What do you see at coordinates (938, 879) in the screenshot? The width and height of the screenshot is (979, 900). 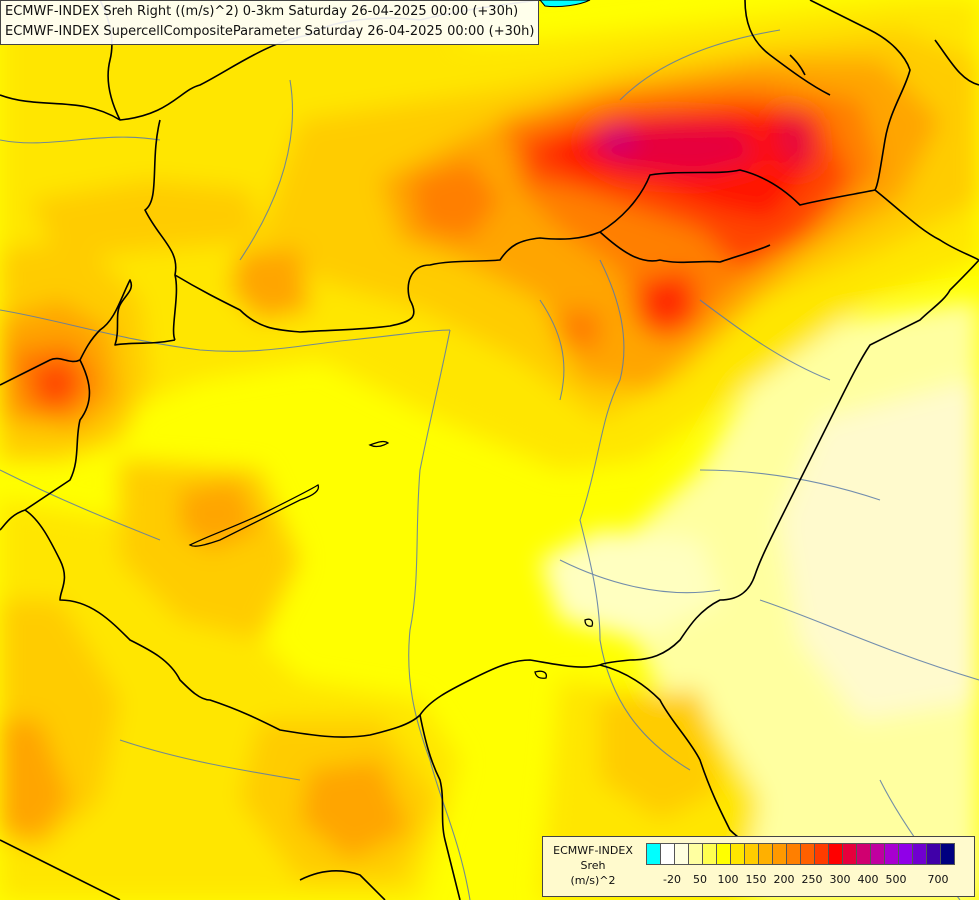 I see `legend-tick-label: 700` at bounding box center [938, 879].